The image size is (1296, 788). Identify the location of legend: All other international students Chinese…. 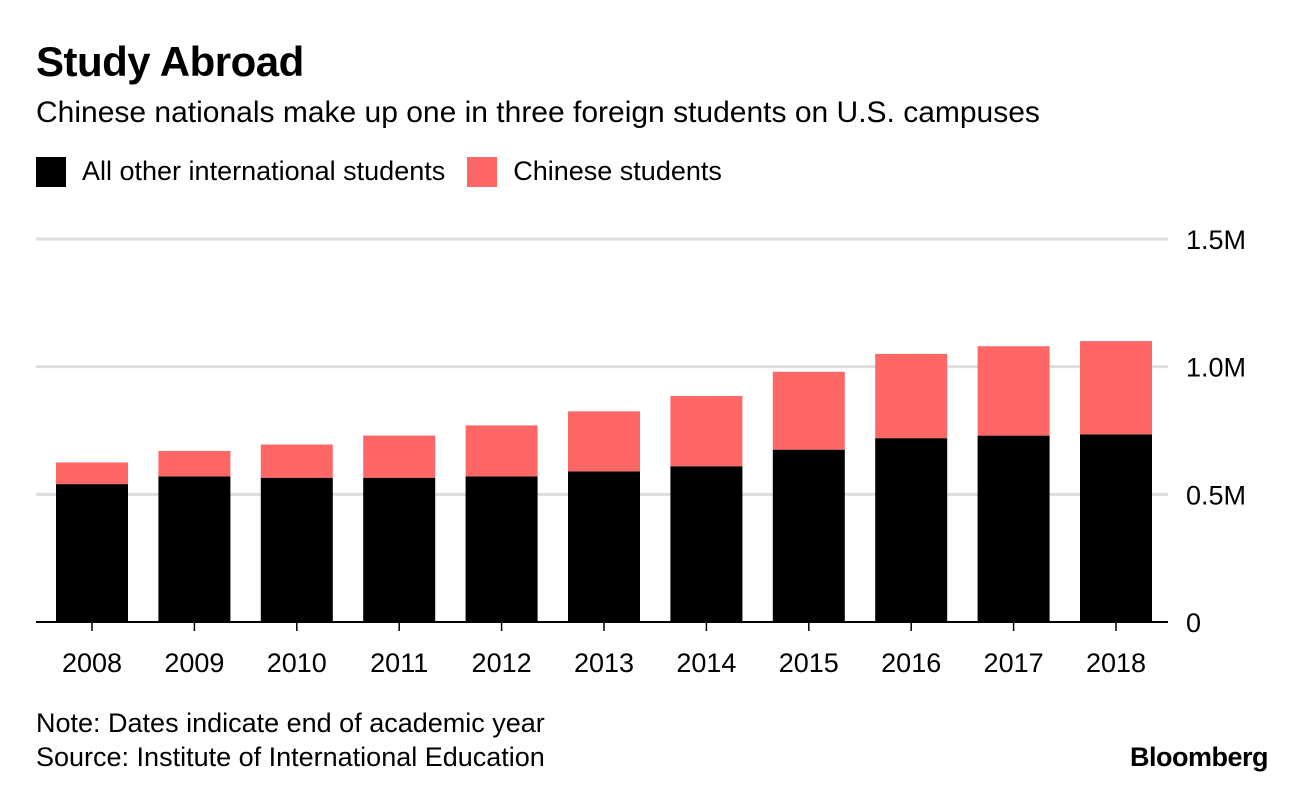
(390, 171).